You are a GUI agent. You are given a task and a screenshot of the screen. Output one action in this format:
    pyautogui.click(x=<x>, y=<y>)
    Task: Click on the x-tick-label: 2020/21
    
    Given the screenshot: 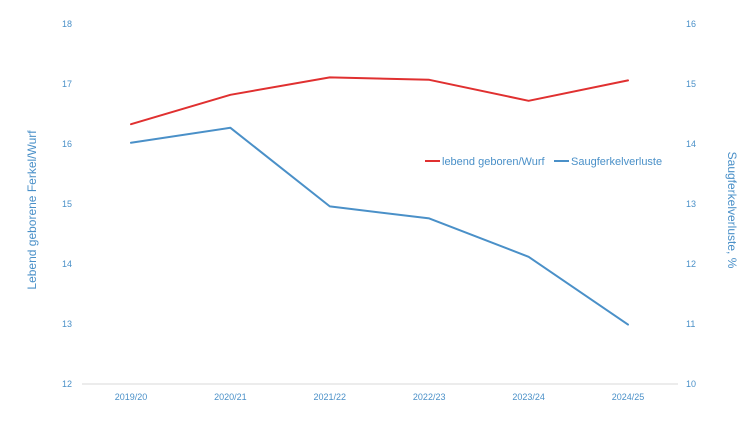 What is the action you would take?
    pyautogui.click(x=230, y=397)
    